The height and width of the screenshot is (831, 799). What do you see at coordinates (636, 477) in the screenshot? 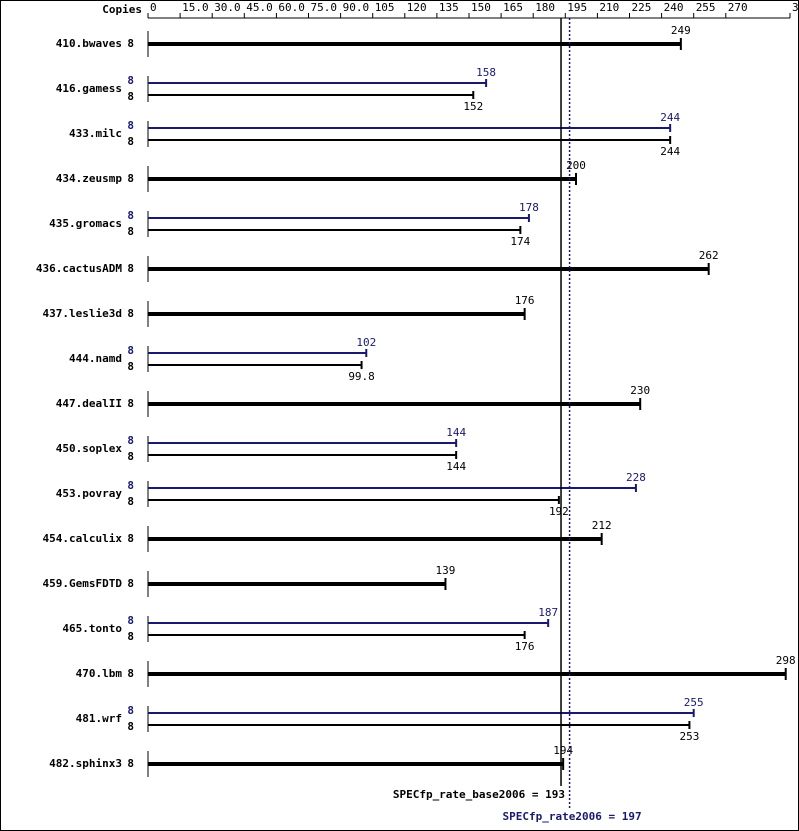
I see `value-label: 228` at bounding box center [636, 477].